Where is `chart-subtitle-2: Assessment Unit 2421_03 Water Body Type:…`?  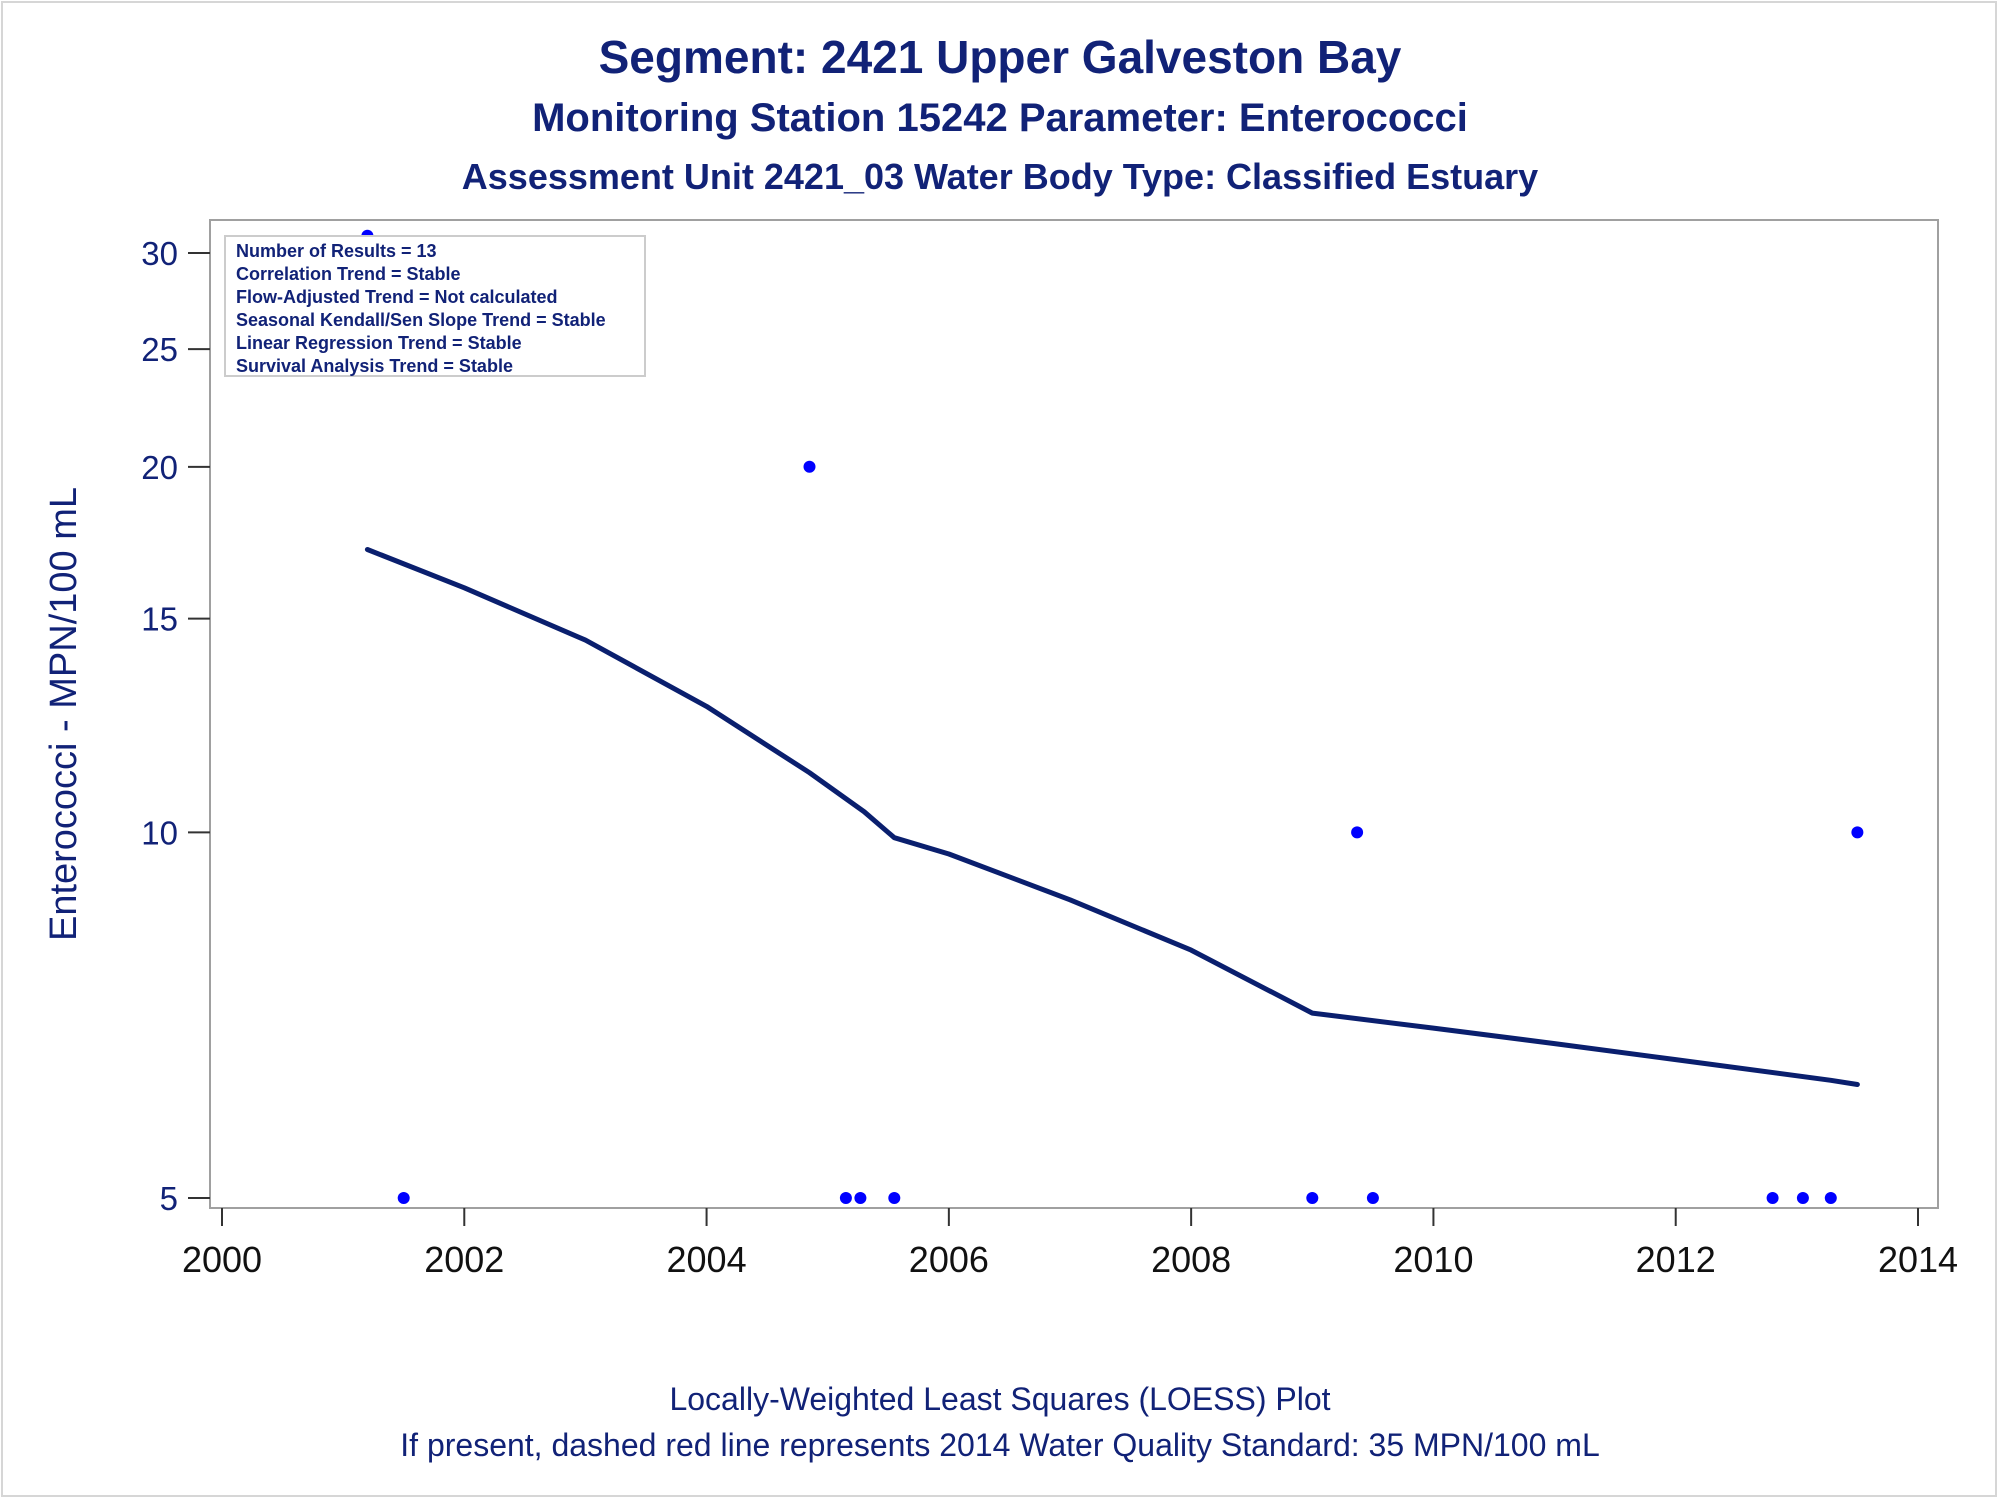
chart-subtitle-2: Assessment Unit 2421_03 Water Body Type:… is located at coordinates (1000, 176).